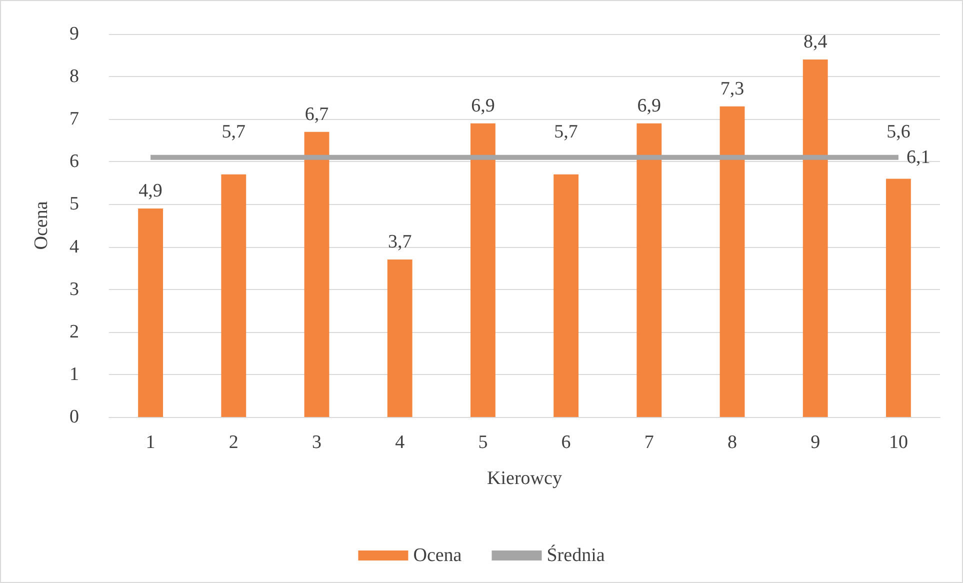 Image resolution: width=963 pixels, height=583 pixels. I want to click on x-tick-label: 2, so click(233, 442).